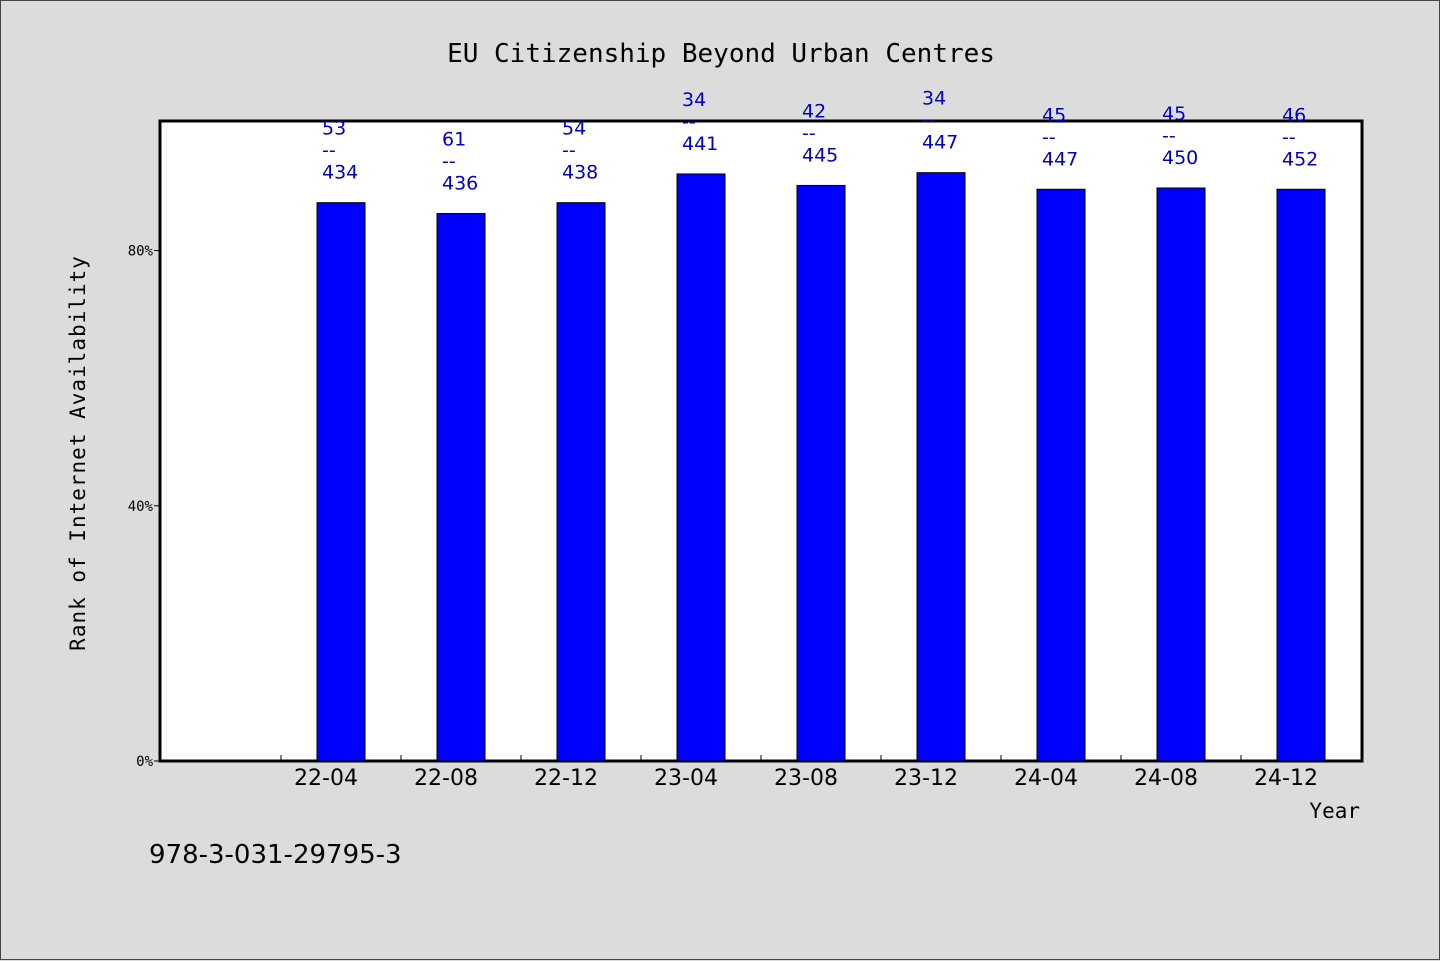 The image size is (1440, 961). What do you see at coordinates (1286, 778) in the screenshot?
I see `x-tick-label: 24-12` at bounding box center [1286, 778].